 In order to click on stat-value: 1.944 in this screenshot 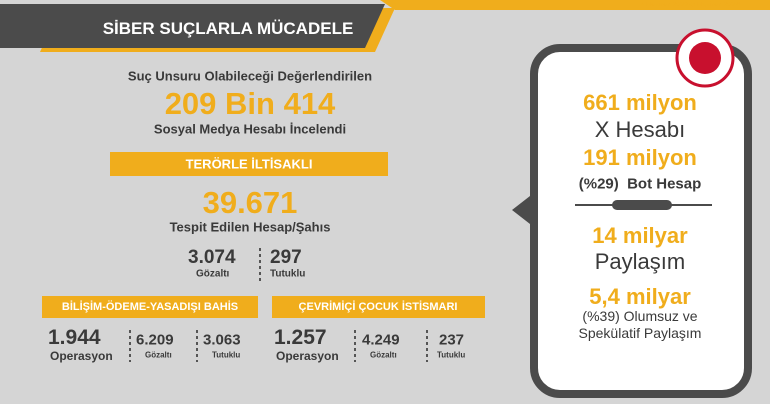, I will do `click(74, 337)`.